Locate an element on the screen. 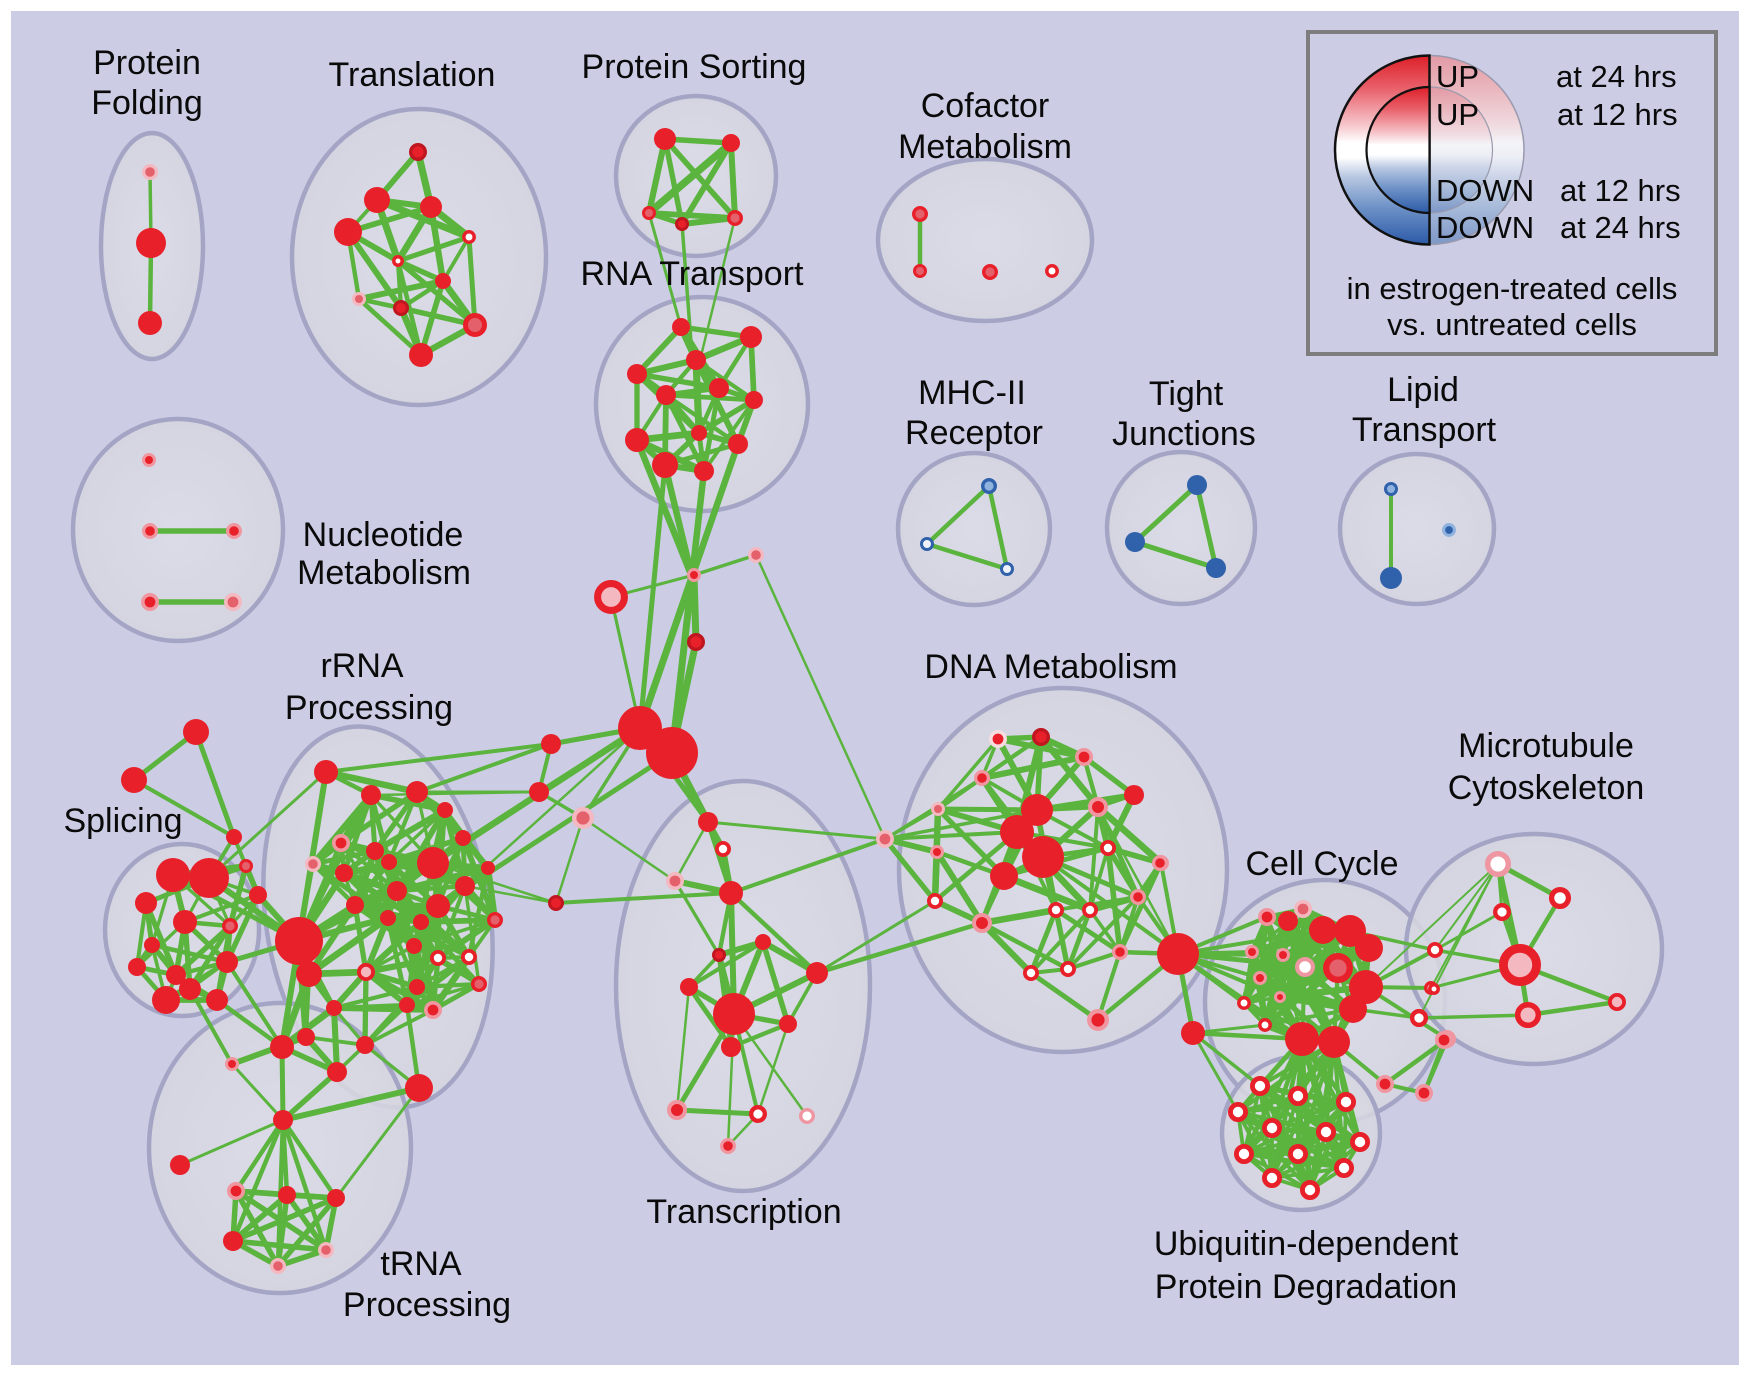 This screenshot has width=1750, height=1376. svg-text: in estrogen-treated cells is located at coordinates (1512, 288).